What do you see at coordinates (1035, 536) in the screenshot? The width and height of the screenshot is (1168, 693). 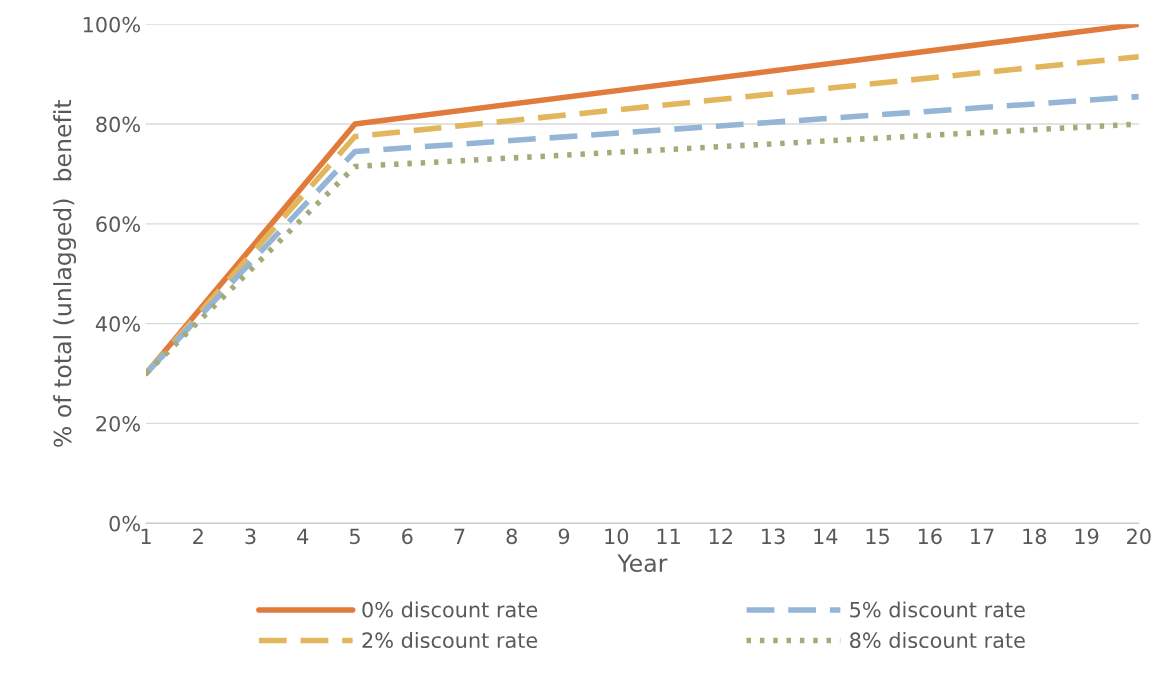 I see `x-tick-label: 18` at bounding box center [1035, 536].